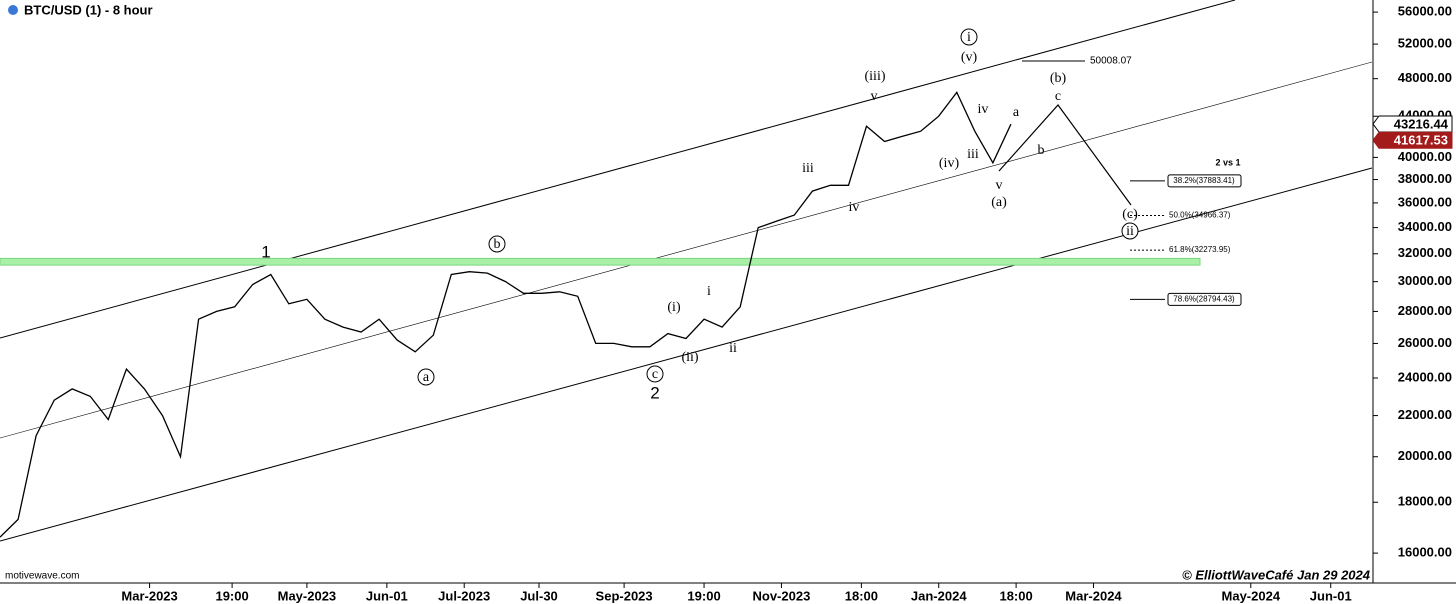  Describe the element at coordinates (464, 595) in the screenshot. I see `x-tick-label: Jul-2023` at that location.